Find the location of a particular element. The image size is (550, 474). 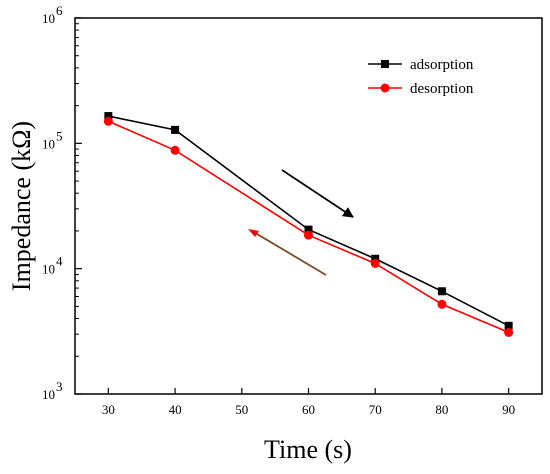

adsorption-direction-arrow is located at coordinates (317, 193).